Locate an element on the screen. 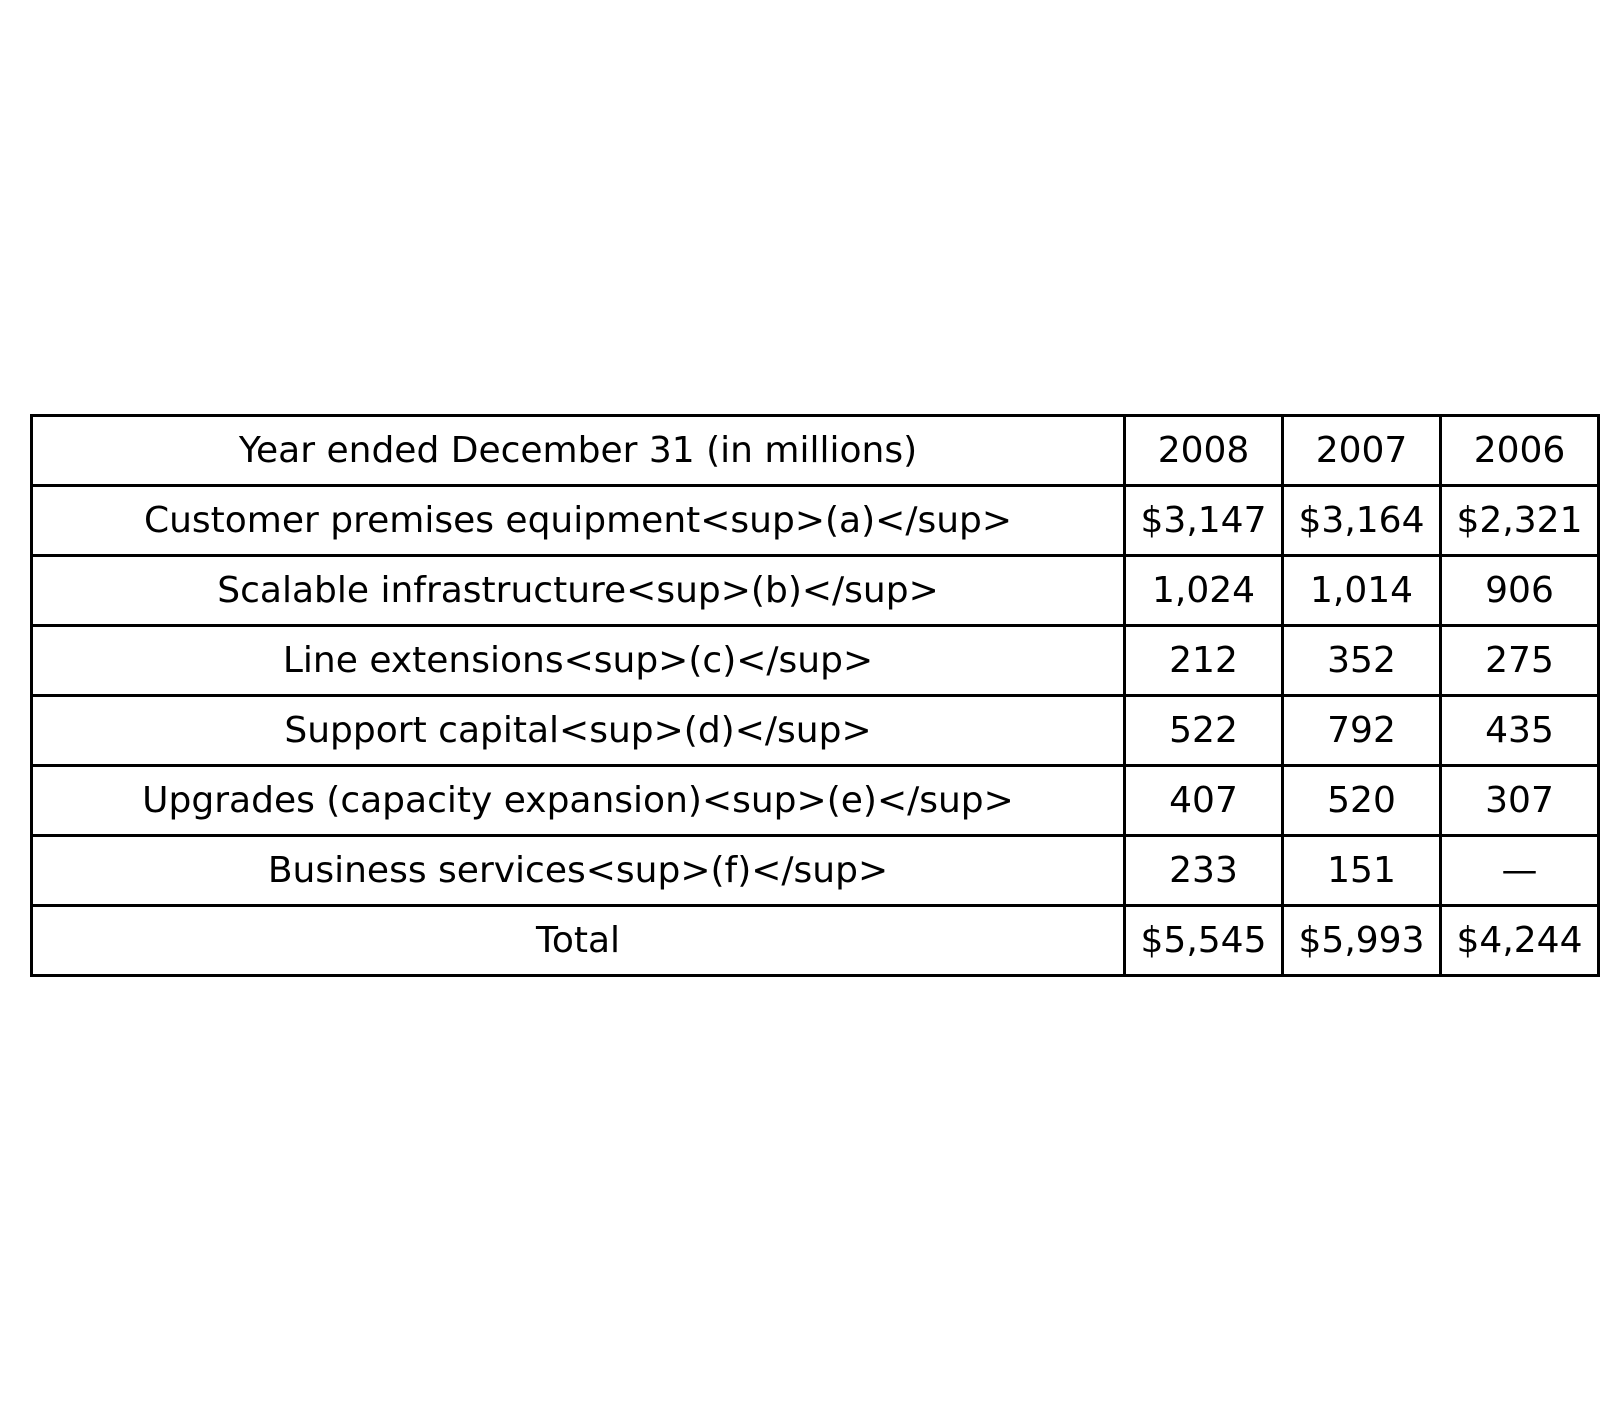 The image size is (1621, 1410). value-cell: 233 is located at coordinates (1203, 870).